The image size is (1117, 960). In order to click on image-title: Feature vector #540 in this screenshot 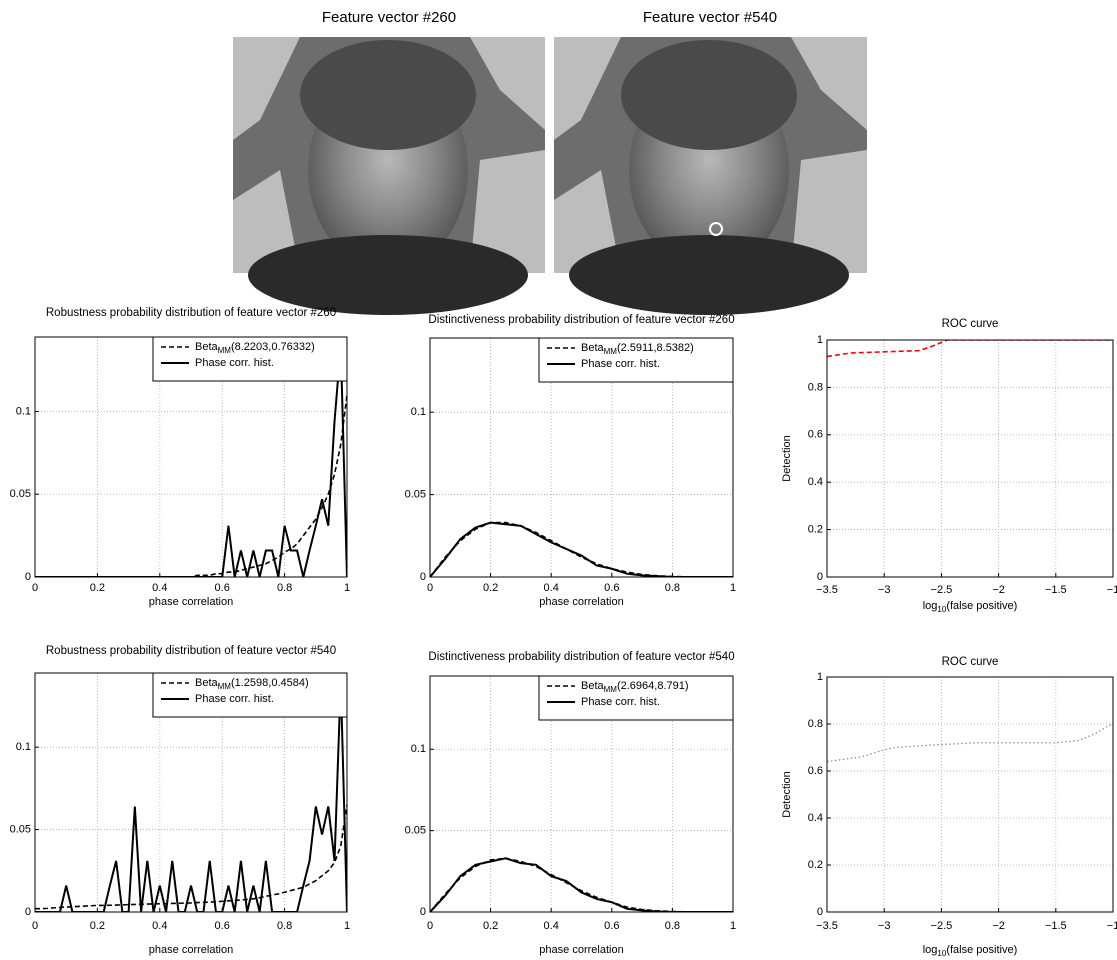, I will do `click(710, 17)`.